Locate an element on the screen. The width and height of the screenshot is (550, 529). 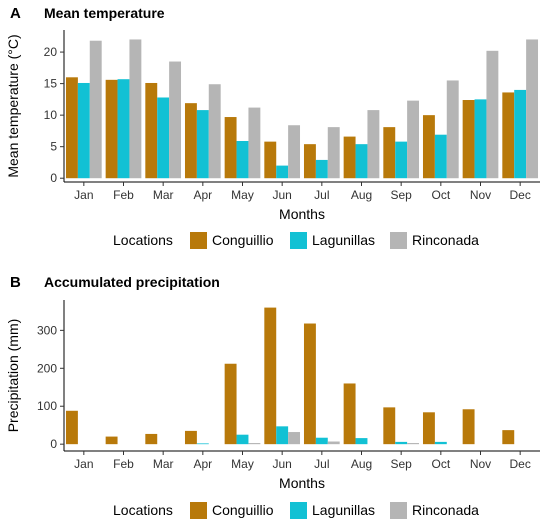
x-tick-label: Apr is located at coordinates (202, 464).